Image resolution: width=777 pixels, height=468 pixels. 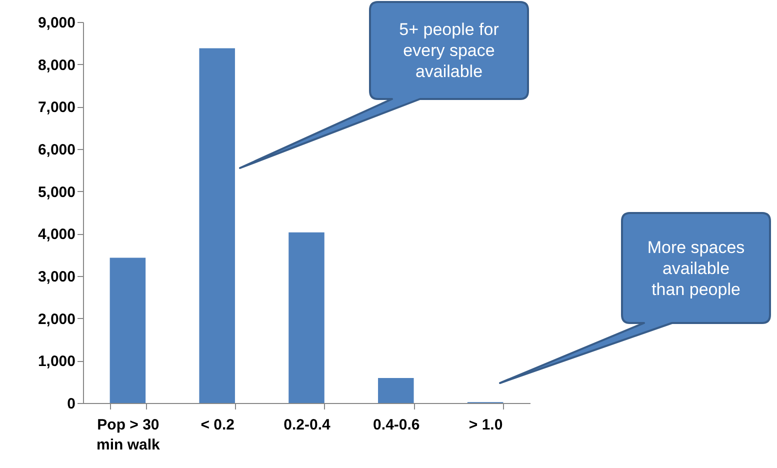 I want to click on y-tick-label: 2,000, so click(x=57, y=319).